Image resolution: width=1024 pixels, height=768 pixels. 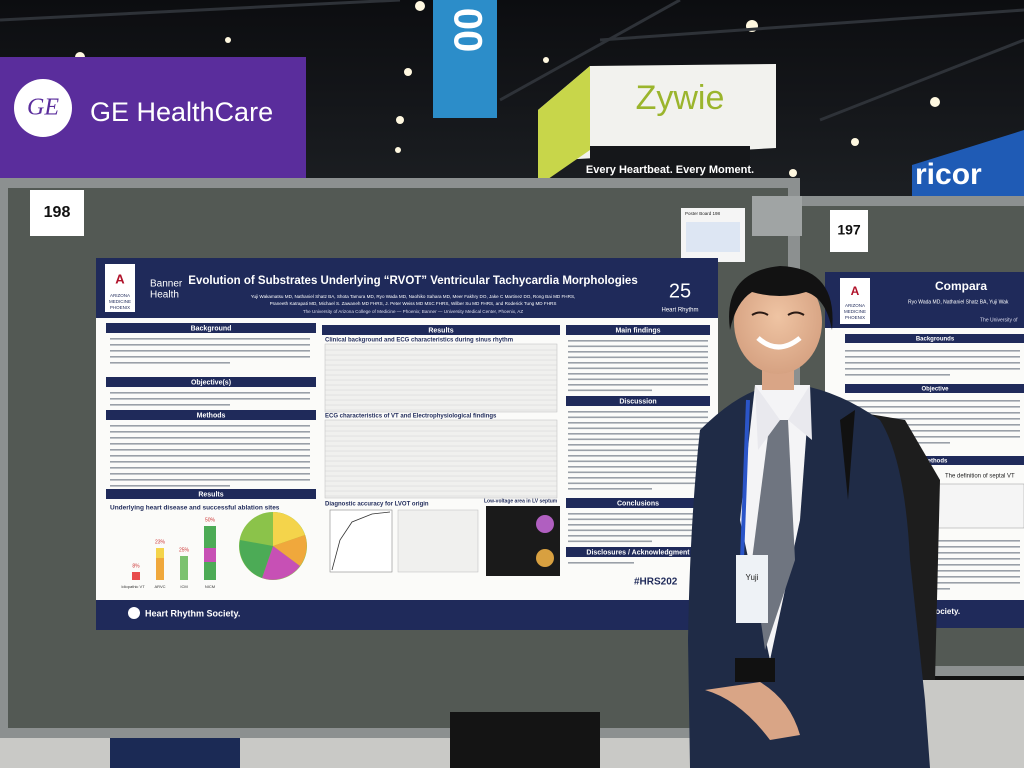 What do you see at coordinates (713, 237) in the screenshot?
I see `board-notice-body` at bounding box center [713, 237].